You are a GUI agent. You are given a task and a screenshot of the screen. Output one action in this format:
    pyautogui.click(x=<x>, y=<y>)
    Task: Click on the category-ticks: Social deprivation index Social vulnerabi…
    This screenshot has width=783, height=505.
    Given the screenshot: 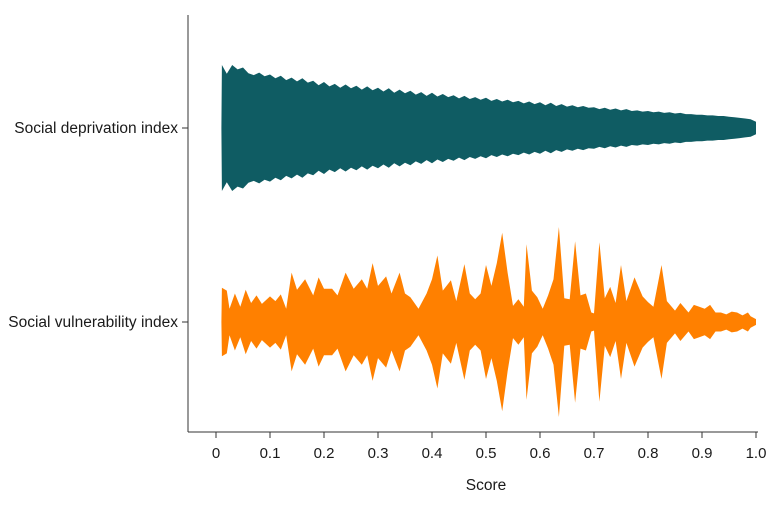 What is the action you would take?
    pyautogui.click(x=98, y=225)
    